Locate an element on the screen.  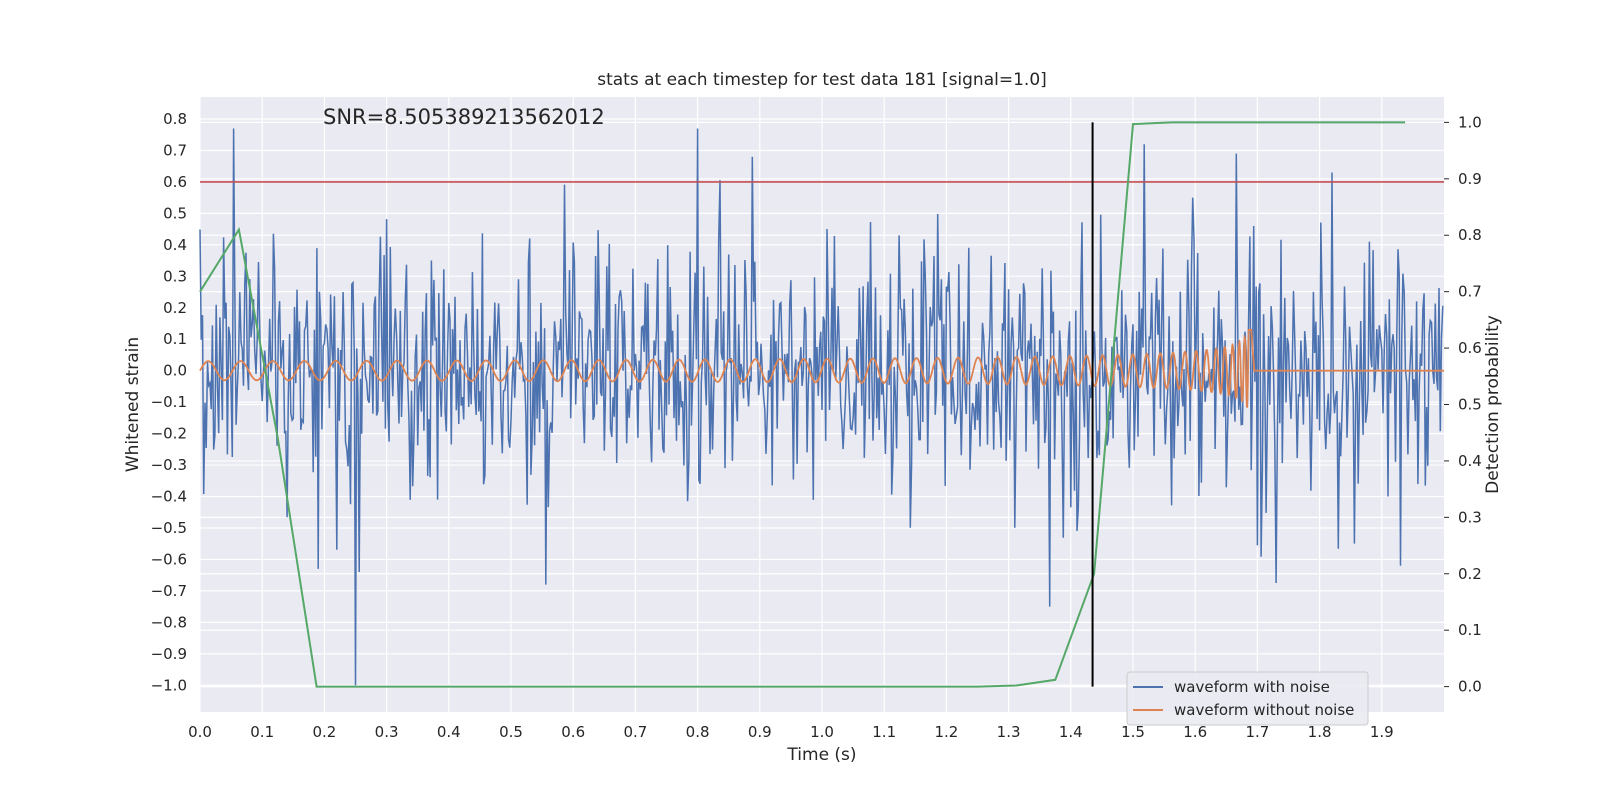
y-tick-label: −0.6 is located at coordinates (169, 559).